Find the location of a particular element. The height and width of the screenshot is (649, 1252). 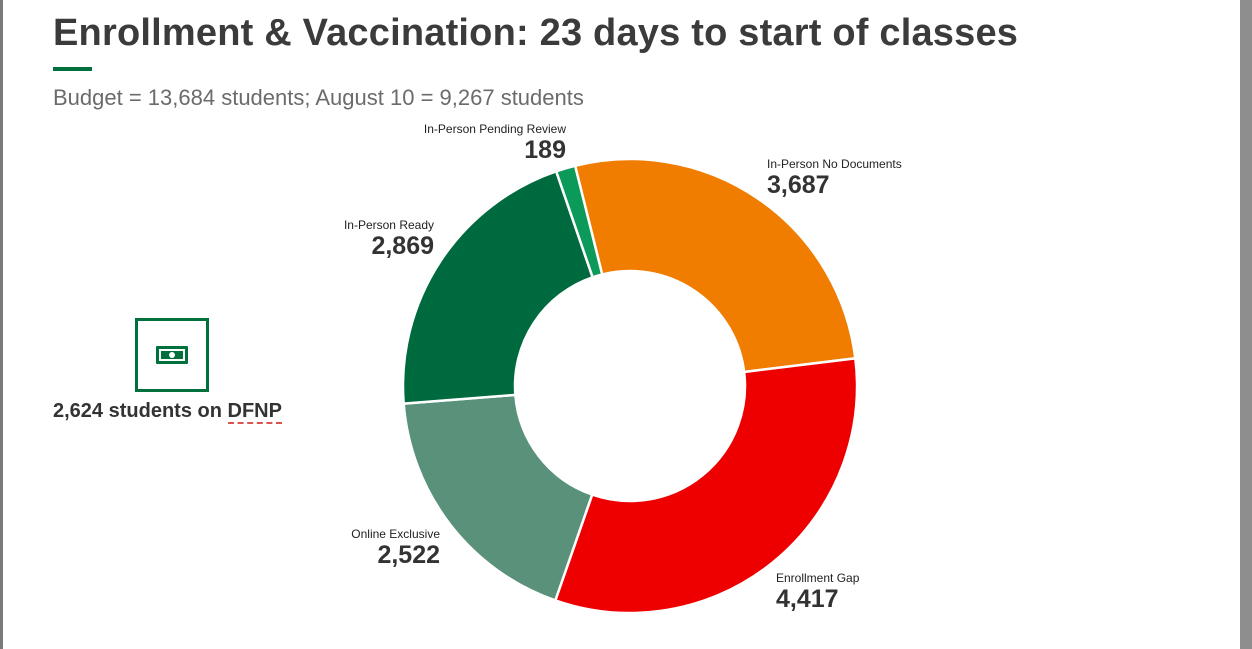

window-frame-left is located at coordinates (1, 324).